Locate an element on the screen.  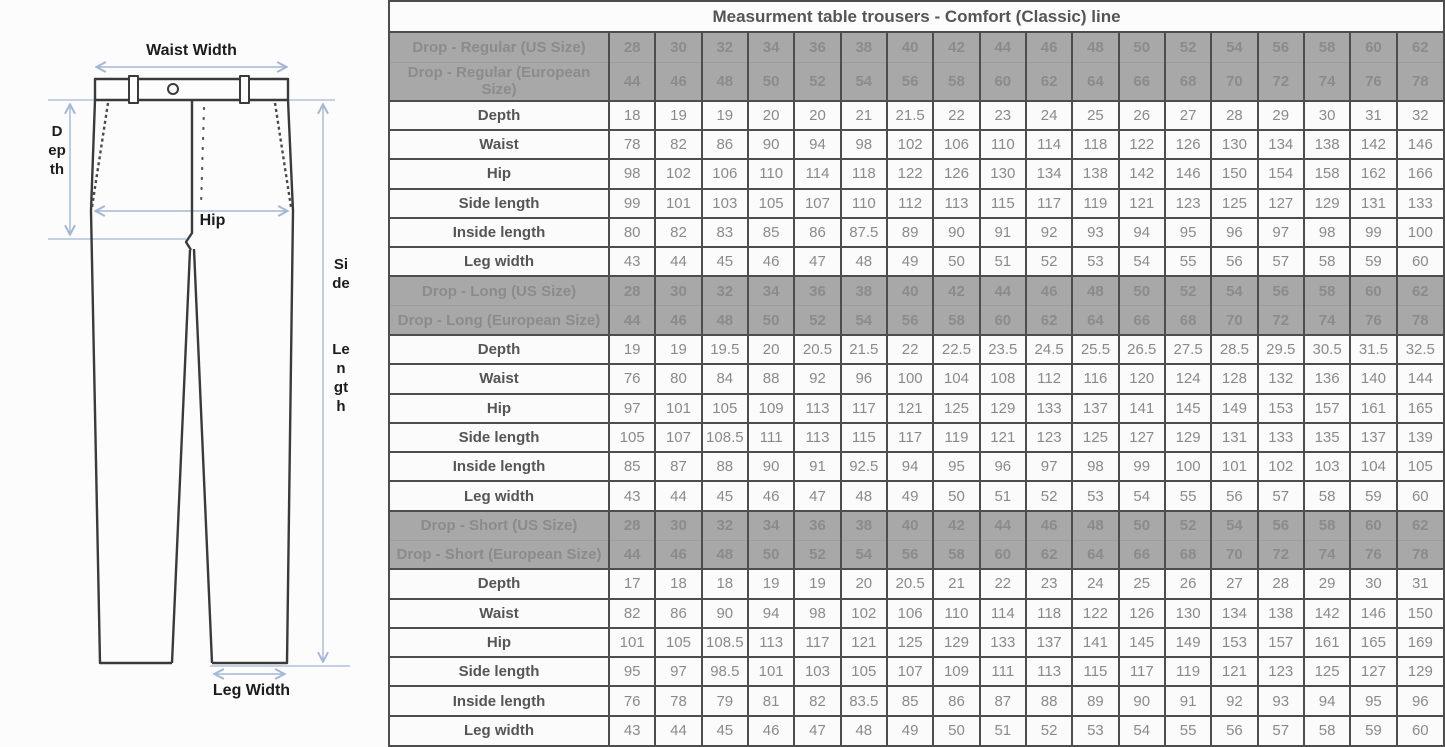
measurement-cell: 123 is located at coordinates (1049, 438).